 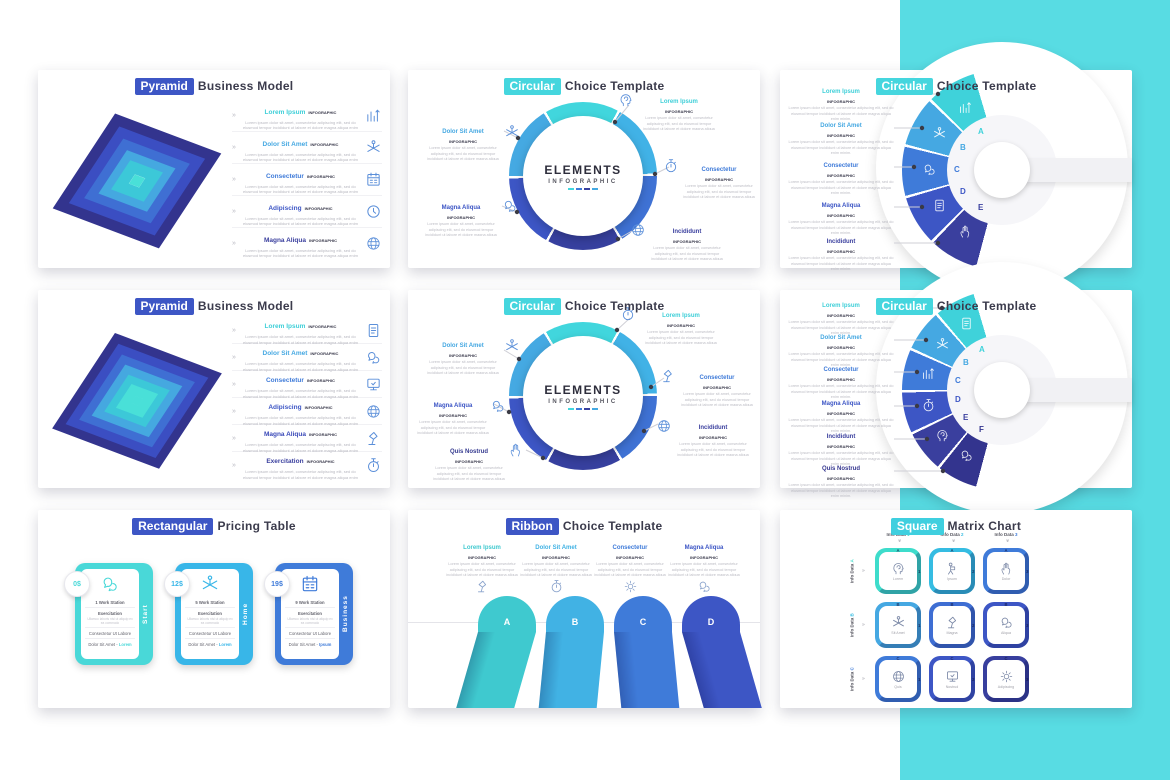 What do you see at coordinates (137, 400) in the screenshot?
I see `pyramid-graphic` at bounding box center [137, 400].